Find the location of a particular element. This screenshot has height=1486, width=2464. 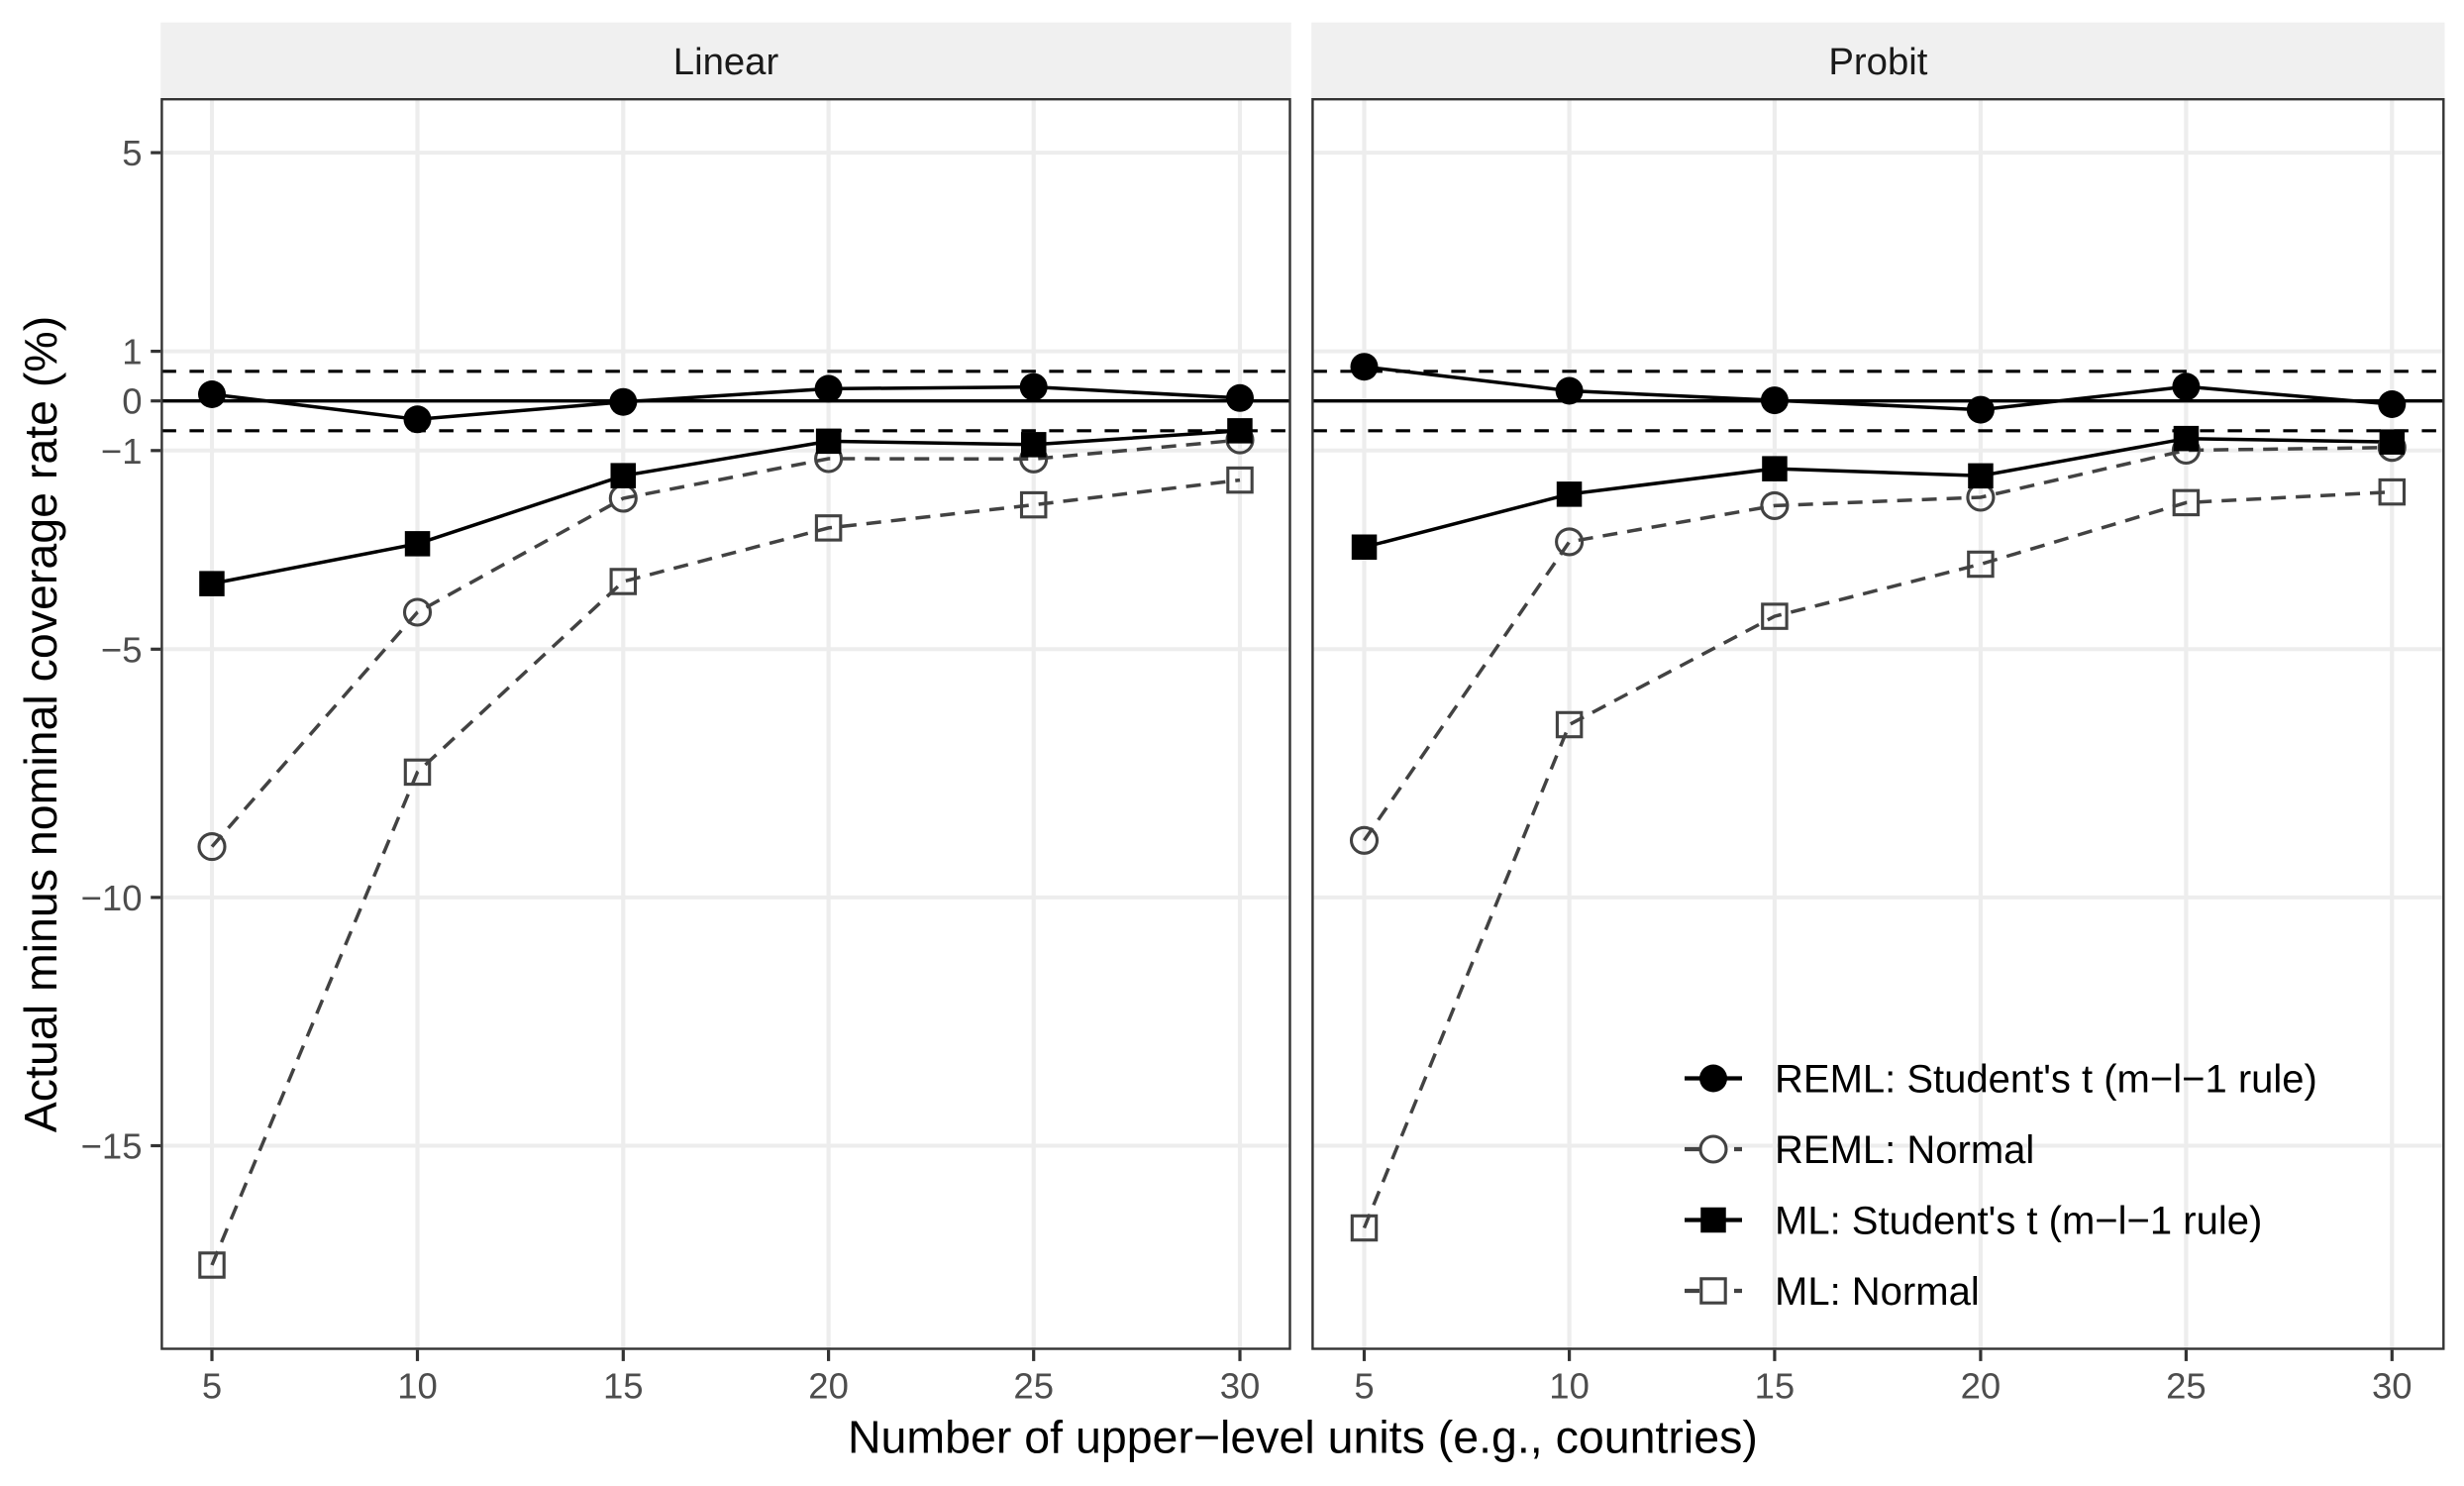

svg-text: −10 is located at coordinates (112, 898).